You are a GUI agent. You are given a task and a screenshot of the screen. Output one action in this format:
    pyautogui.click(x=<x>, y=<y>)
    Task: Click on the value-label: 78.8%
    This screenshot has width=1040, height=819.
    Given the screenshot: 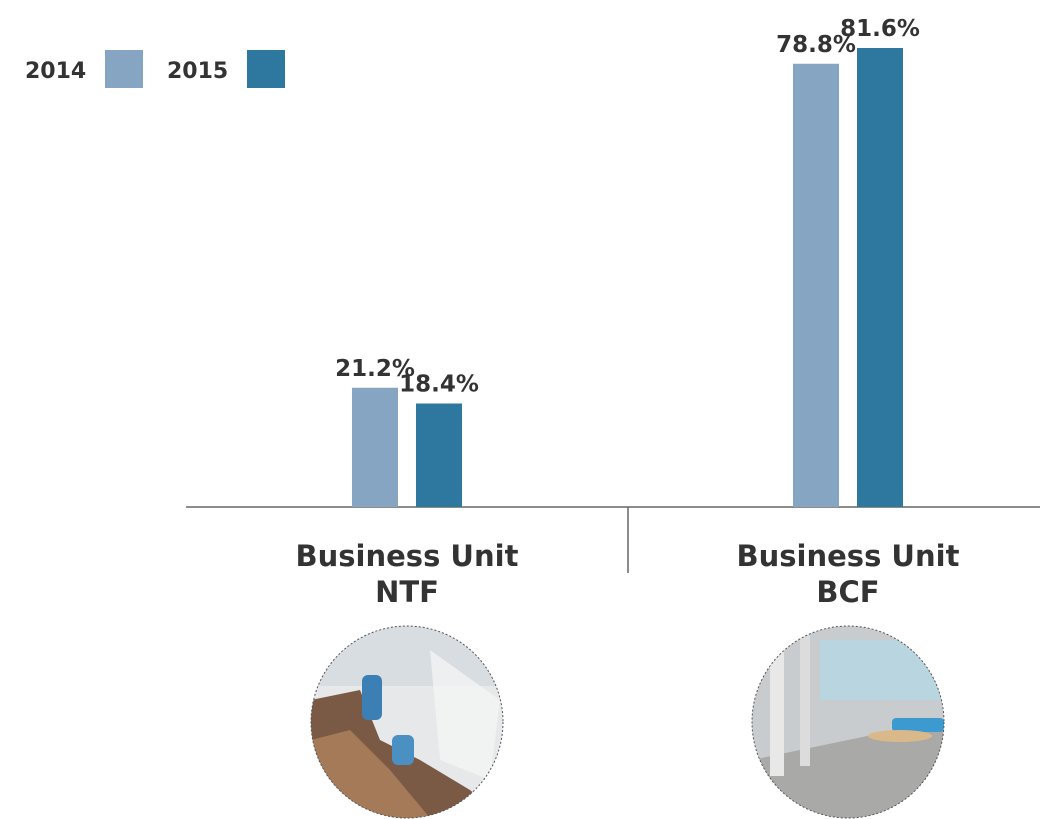 What is the action you would take?
    pyautogui.click(x=816, y=45)
    